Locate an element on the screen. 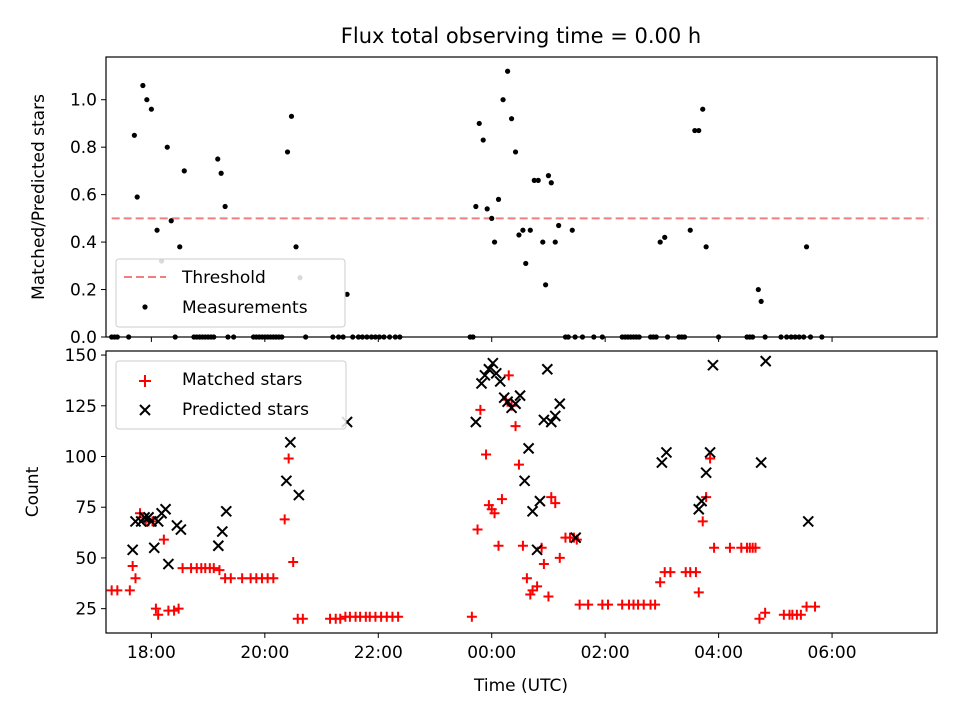 The image size is (960, 720). chart-title: Flux total observing time = 0.00 h is located at coordinates (521, 36).